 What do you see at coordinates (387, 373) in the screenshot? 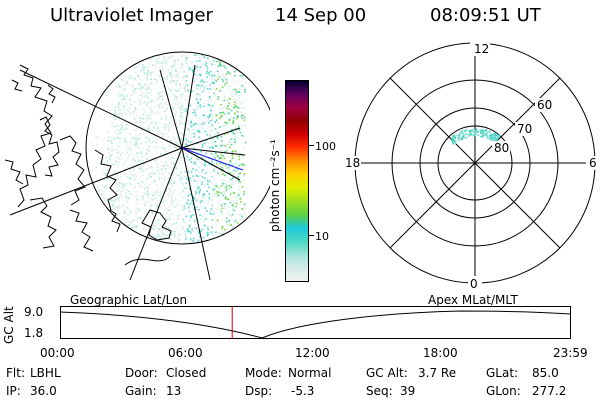
I see `gc-alt-label: GC Alt:` at bounding box center [387, 373].